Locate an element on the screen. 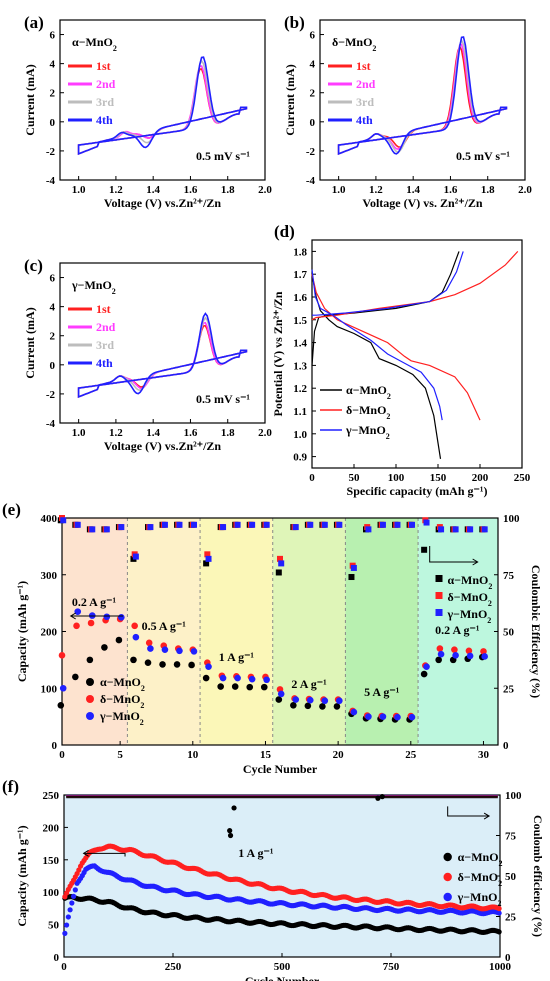 The height and width of the screenshot is (981, 550). arrow-right is located at coordinates (453, 554).